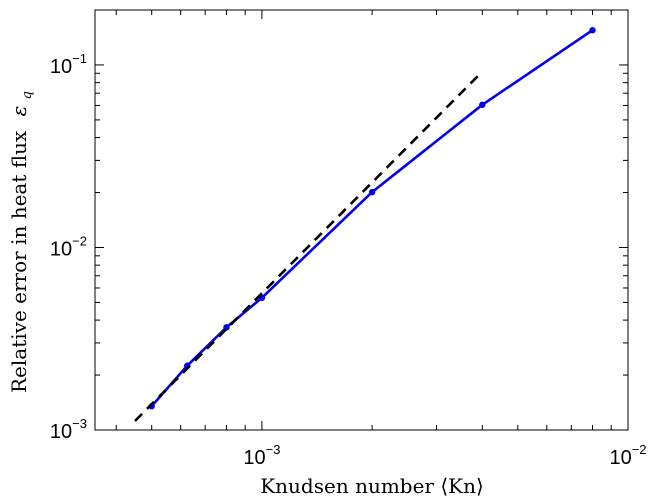  Describe the element at coordinates (19, 261) in the screenshot. I see `y-axis-label-text: Relative error in heat flux` at that location.